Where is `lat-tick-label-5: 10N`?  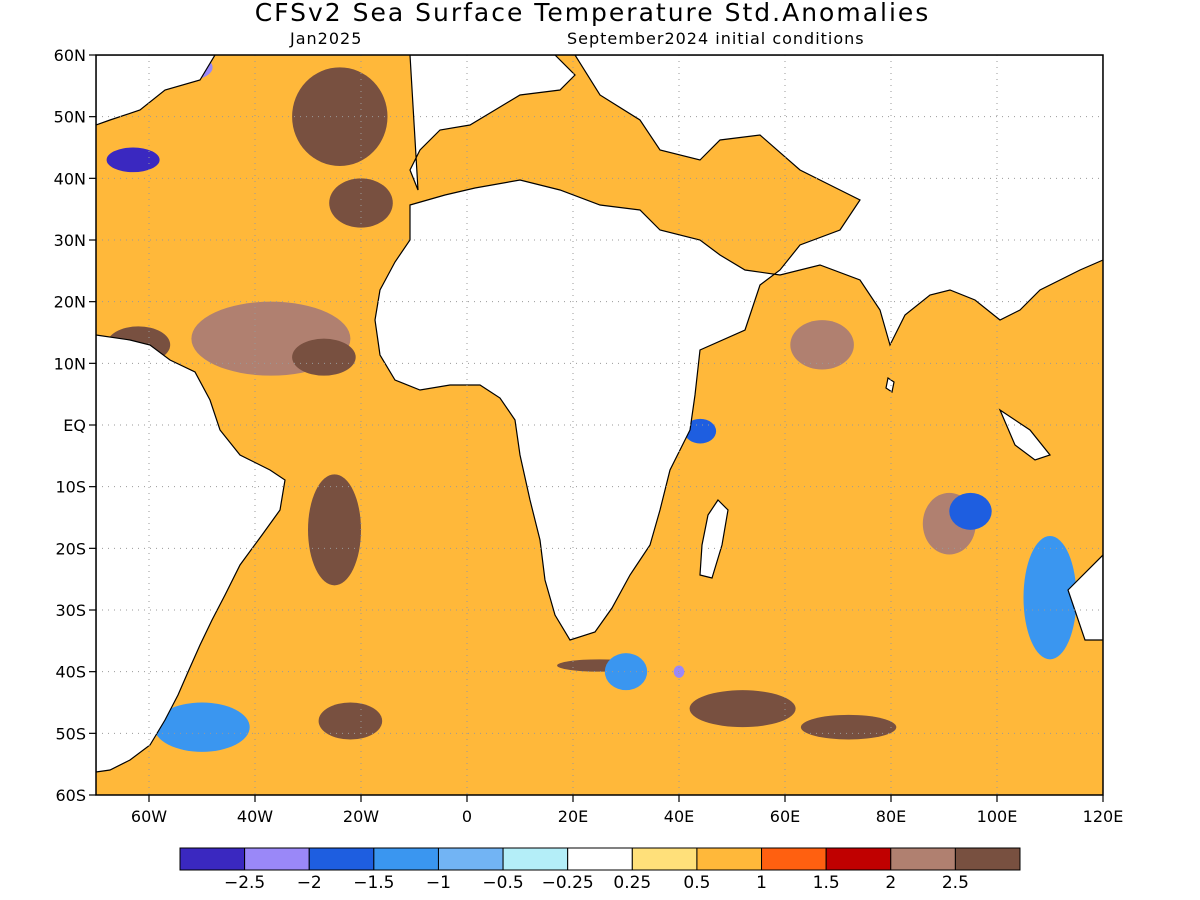 lat-tick-label-5: 10N is located at coordinates (70, 363).